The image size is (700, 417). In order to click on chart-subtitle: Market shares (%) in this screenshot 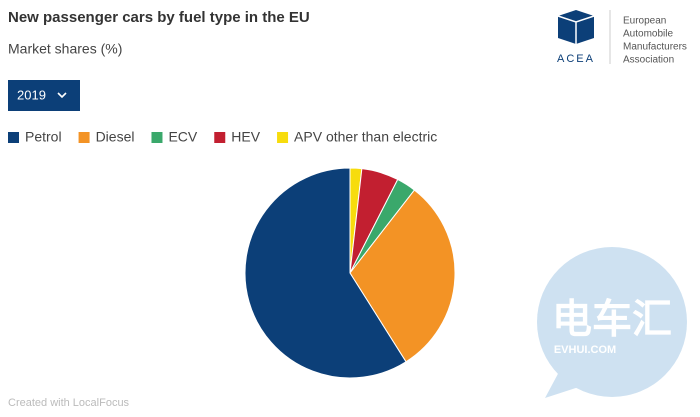, I will do `click(65, 49)`.